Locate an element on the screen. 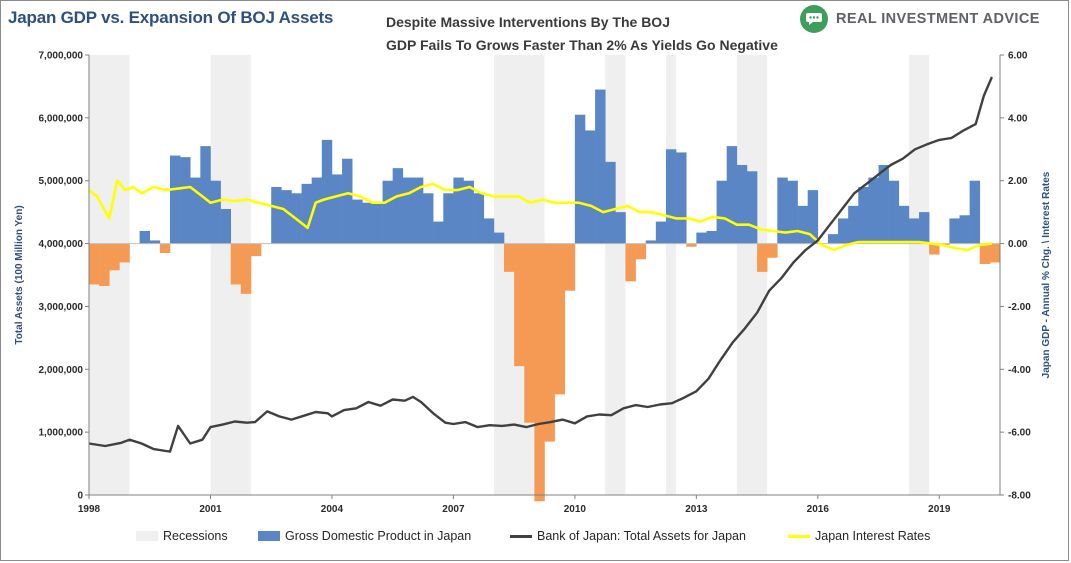 This screenshot has height=563, width=1071. y-right-tick-label-2: -4.00 is located at coordinates (1019, 370).